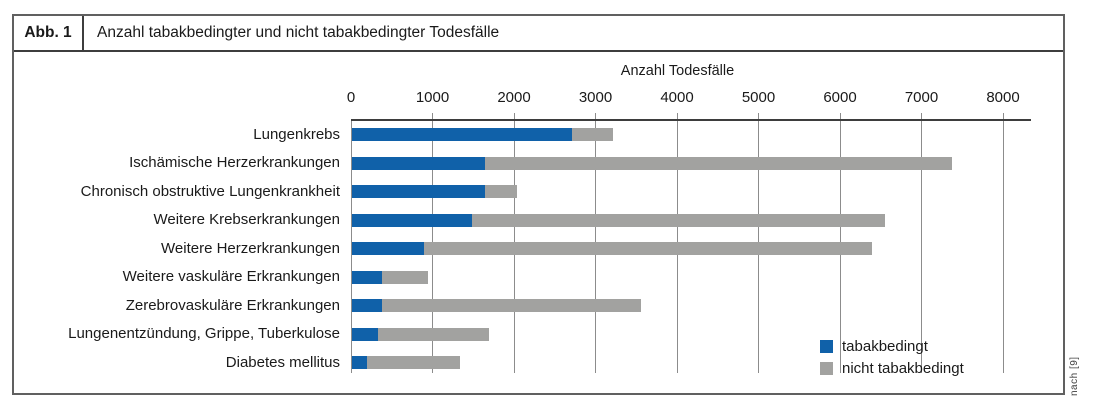  Describe the element at coordinates (49, 33) in the screenshot. I see `figure-label: Abb. 1` at that location.